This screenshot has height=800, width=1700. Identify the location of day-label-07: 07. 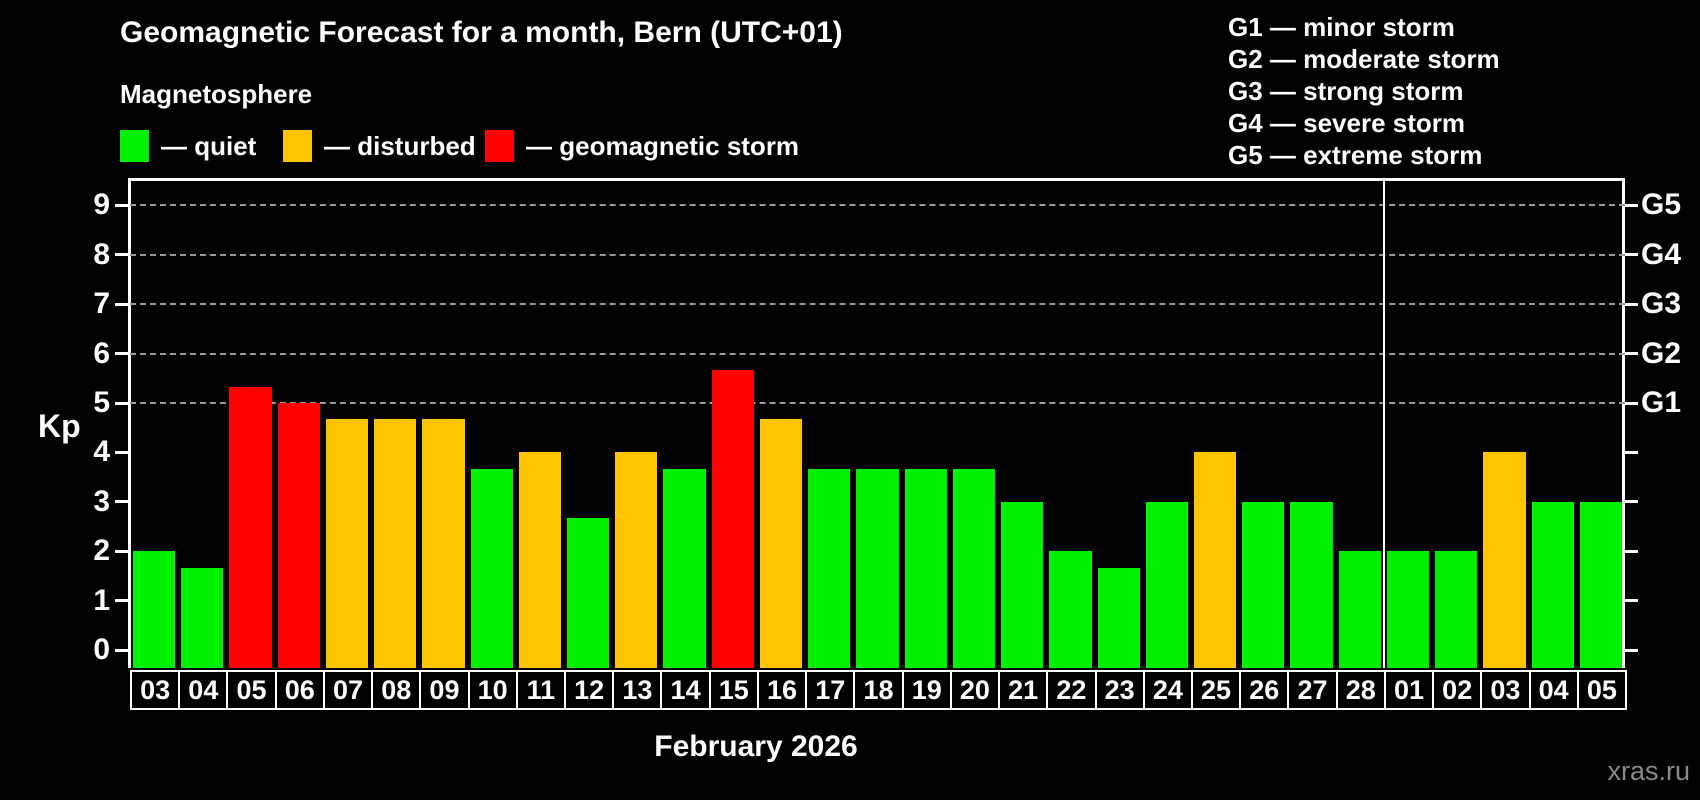
(348, 690).